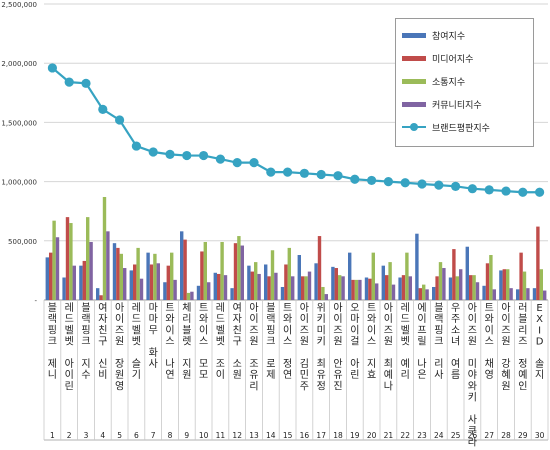 The width and height of the screenshot is (550, 450). Describe the element at coordinates (19, 183) in the screenshot. I see `y-tick-label: 1,000,000` at that location.